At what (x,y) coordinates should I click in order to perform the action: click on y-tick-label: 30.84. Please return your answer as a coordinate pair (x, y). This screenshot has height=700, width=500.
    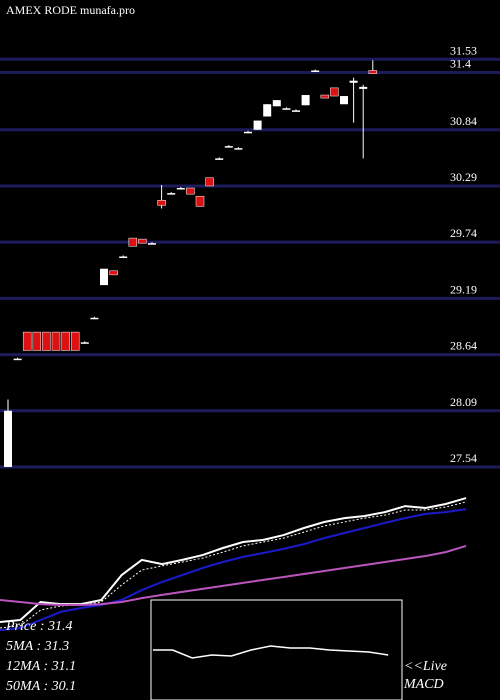
    Looking at the image, I should click on (463, 121).